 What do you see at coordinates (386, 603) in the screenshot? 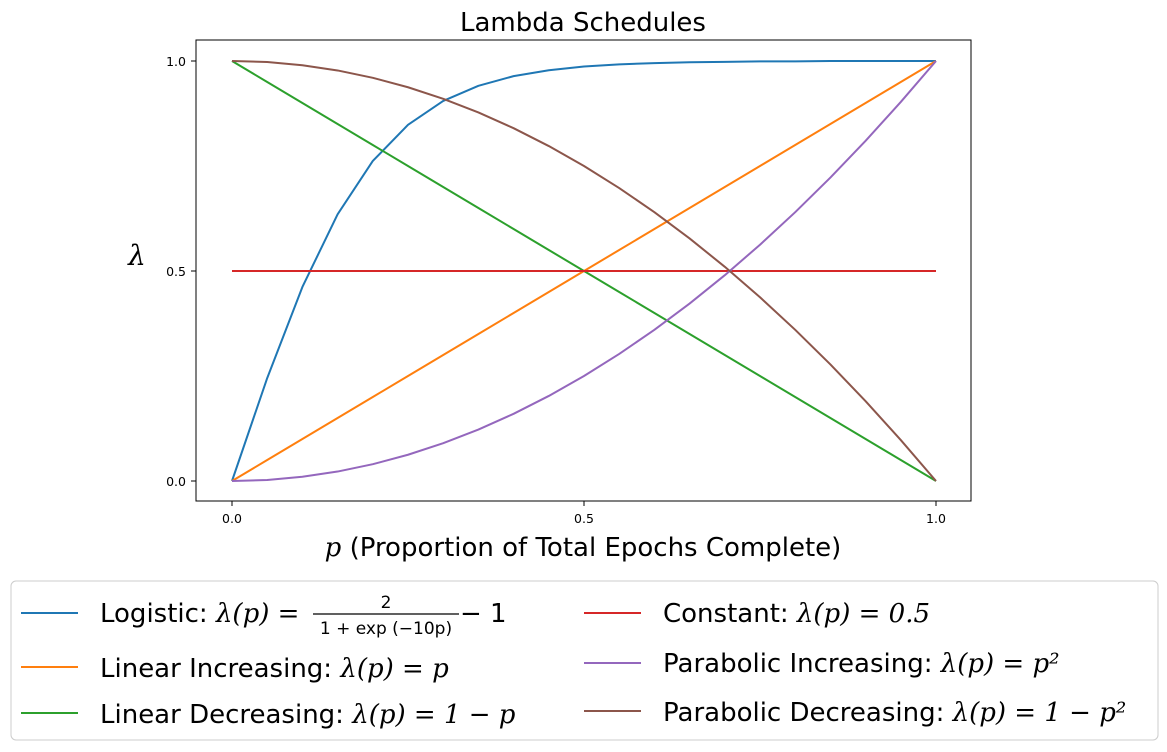
I see `legend-frac-numerator: 2` at bounding box center [386, 603].